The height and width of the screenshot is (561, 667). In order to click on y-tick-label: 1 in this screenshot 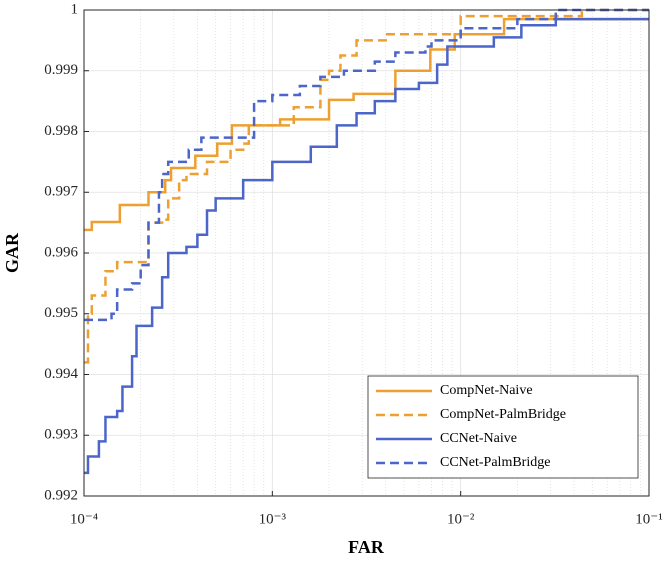, I will do `click(75, 9)`.